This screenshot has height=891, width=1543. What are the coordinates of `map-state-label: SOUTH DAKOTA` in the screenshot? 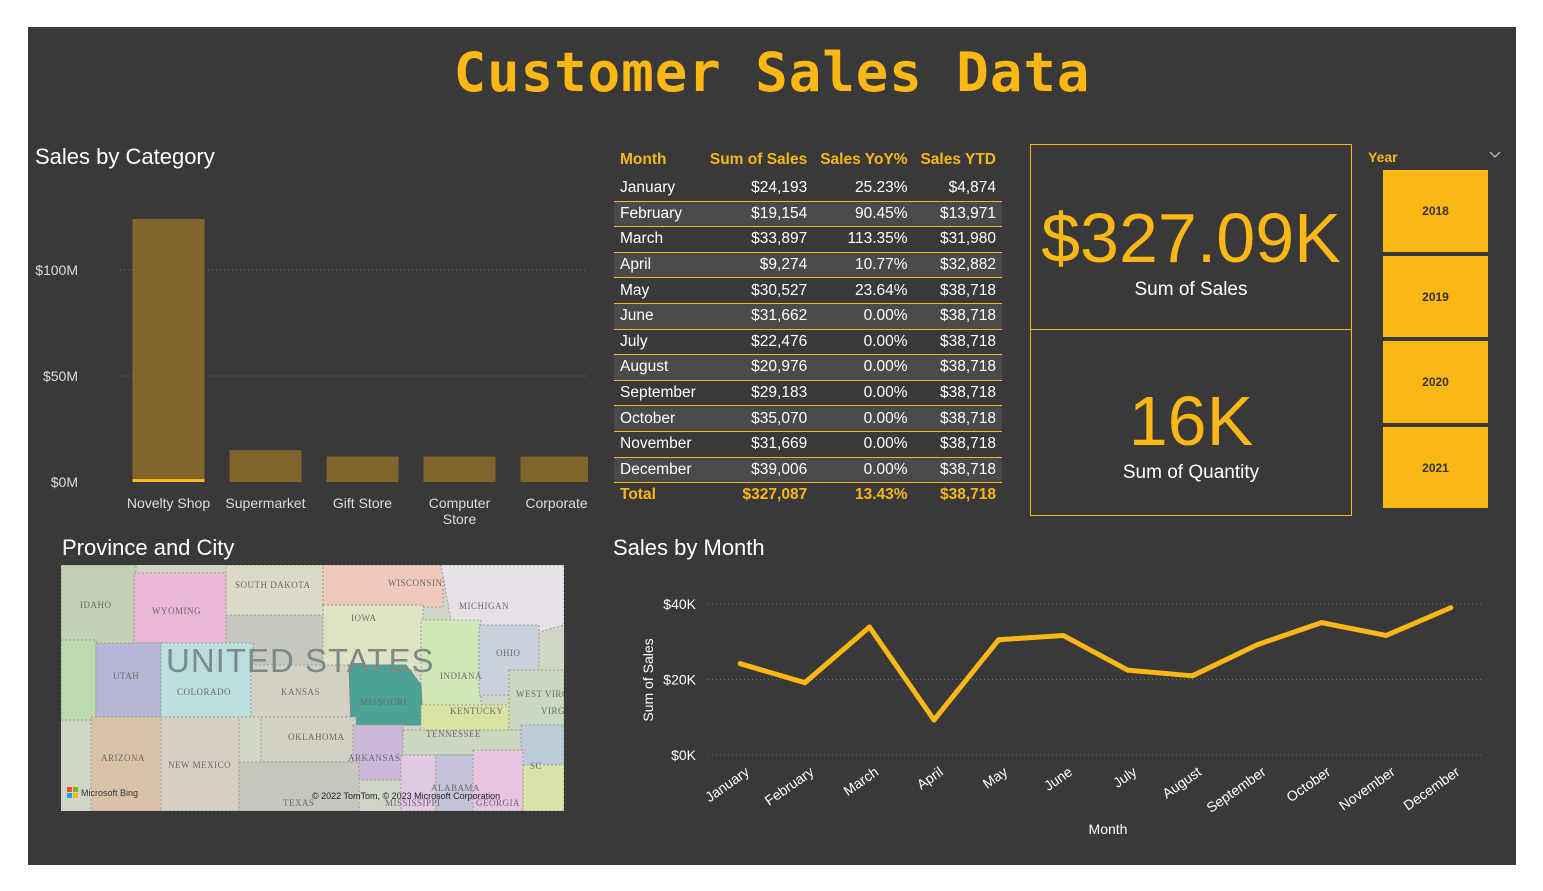 It's located at (273, 585).